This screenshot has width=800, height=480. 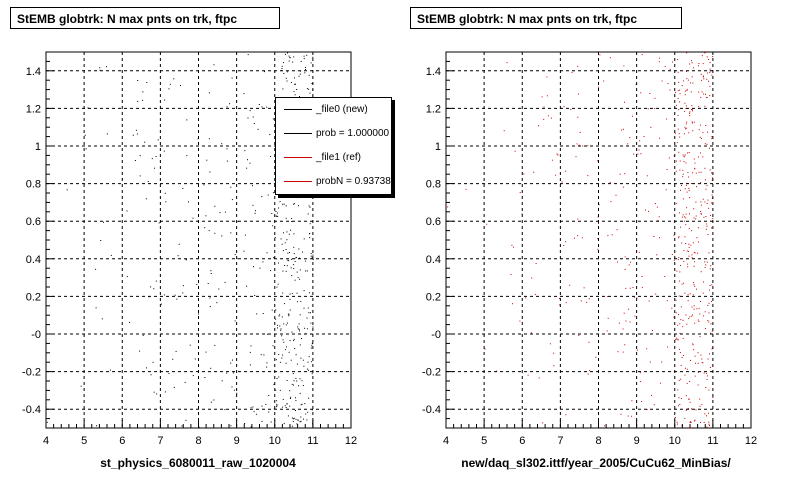 What do you see at coordinates (675, 441) in the screenshot?
I see `x-tick-label: 10` at bounding box center [675, 441].